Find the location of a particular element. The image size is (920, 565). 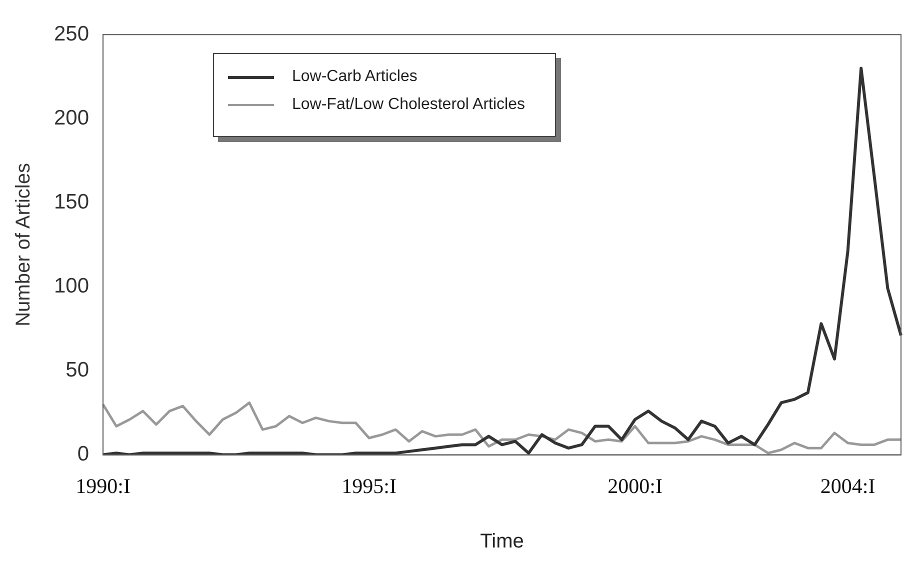

x-tick-label: 2000:I is located at coordinates (635, 486).